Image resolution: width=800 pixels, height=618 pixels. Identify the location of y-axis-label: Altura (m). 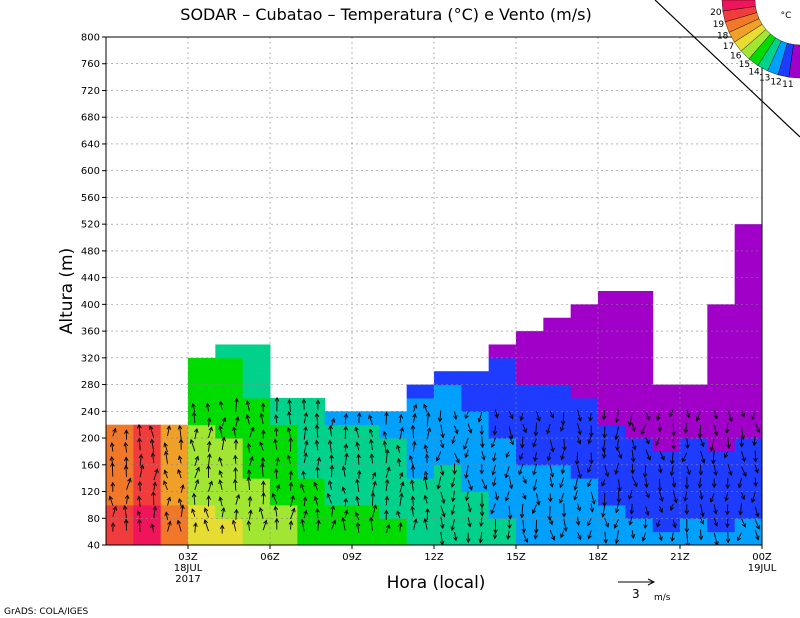
(67, 291).